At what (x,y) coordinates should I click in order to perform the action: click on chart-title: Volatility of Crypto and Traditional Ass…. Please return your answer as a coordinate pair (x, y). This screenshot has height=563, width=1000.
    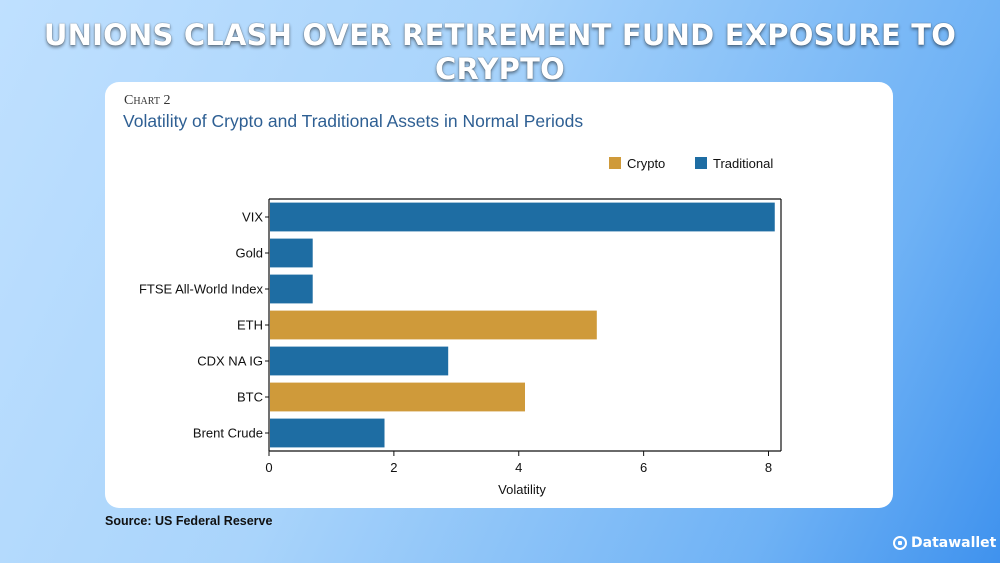
    Looking at the image, I should click on (353, 121).